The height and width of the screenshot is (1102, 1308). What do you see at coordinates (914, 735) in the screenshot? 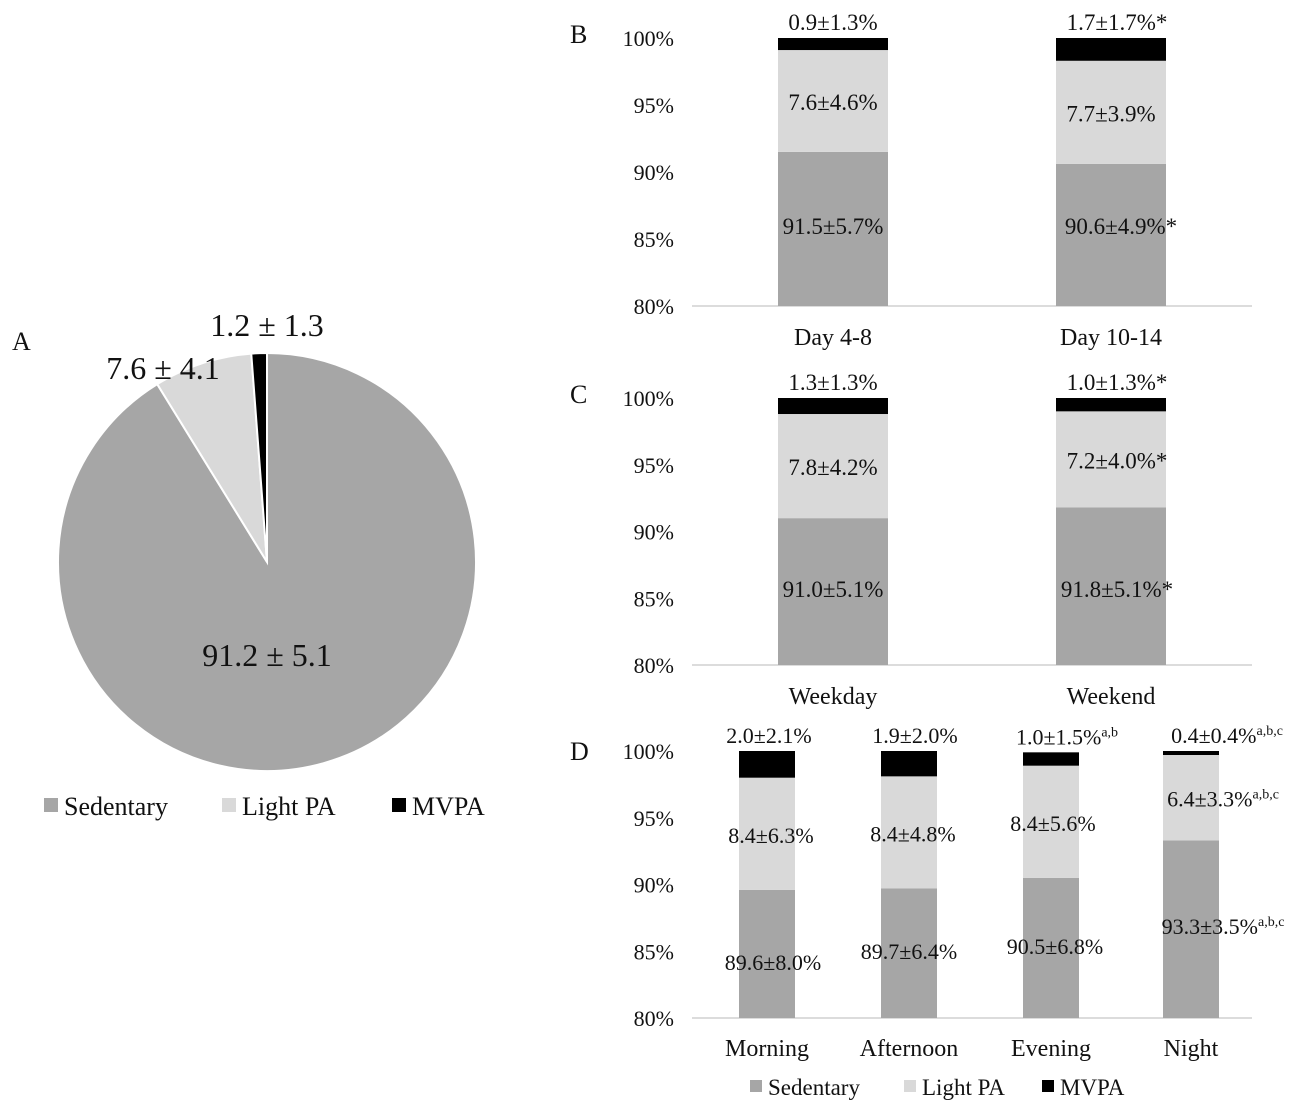
I see `panel-d-label-afternoon-mvpa: 1.9±2.0%` at bounding box center [914, 735].